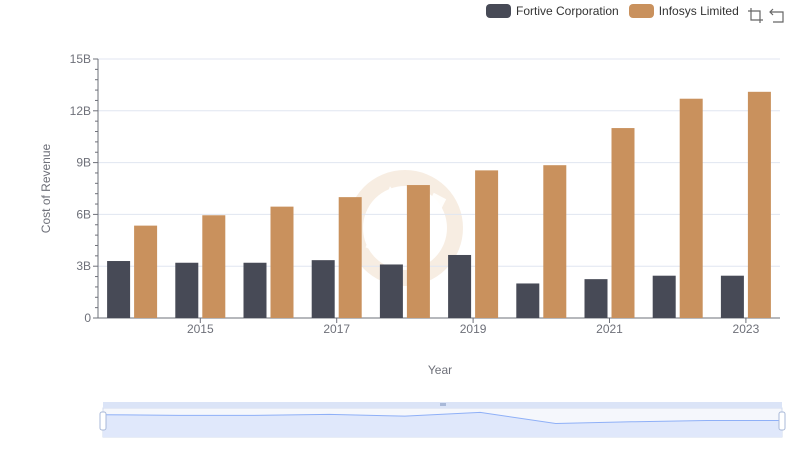 The height and width of the screenshot is (466, 800). Describe the element at coordinates (200, 329) in the screenshot. I see `x-tick-label: 2015` at that location.